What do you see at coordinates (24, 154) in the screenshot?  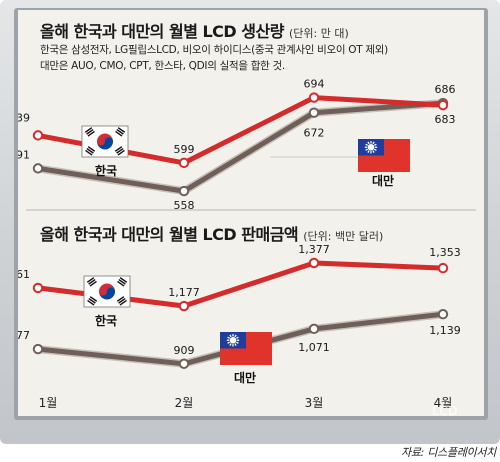 I see `chart1-series-2-label-1: 591` at bounding box center [24, 154].